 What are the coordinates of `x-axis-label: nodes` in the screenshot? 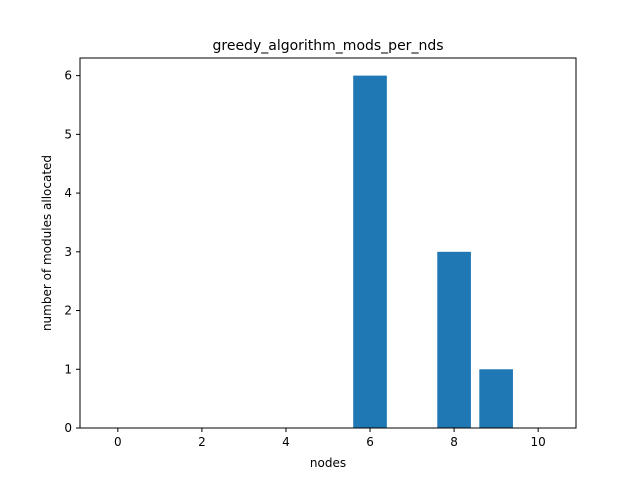 It's located at (328, 463).